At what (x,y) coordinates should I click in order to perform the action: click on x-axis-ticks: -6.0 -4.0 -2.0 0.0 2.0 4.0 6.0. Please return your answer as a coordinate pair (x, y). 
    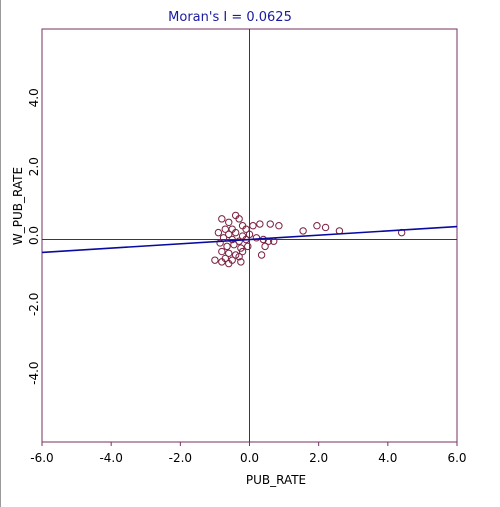
    Looking at the image, I should click on (248, 453).